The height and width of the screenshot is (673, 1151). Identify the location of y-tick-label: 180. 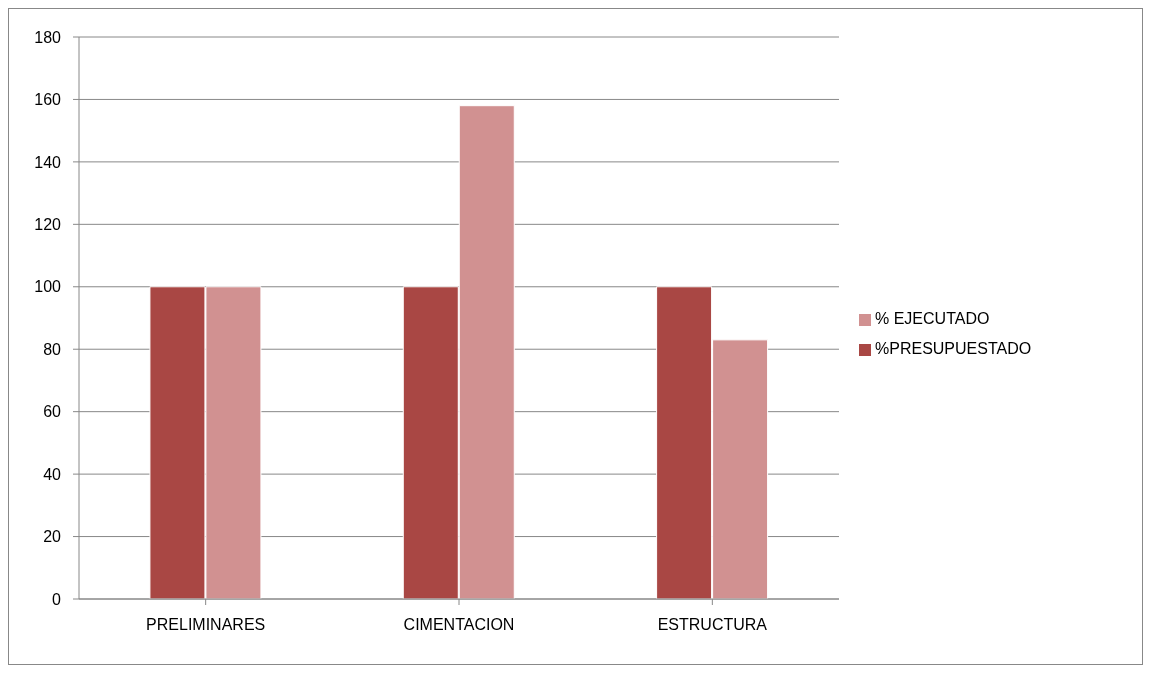
(48, 37).